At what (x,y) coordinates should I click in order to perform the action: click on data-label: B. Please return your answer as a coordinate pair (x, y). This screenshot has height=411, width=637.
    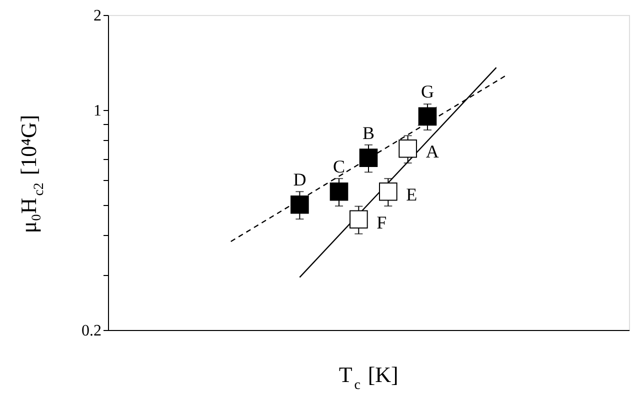
    Looking at the image, I should click on (368, 132).